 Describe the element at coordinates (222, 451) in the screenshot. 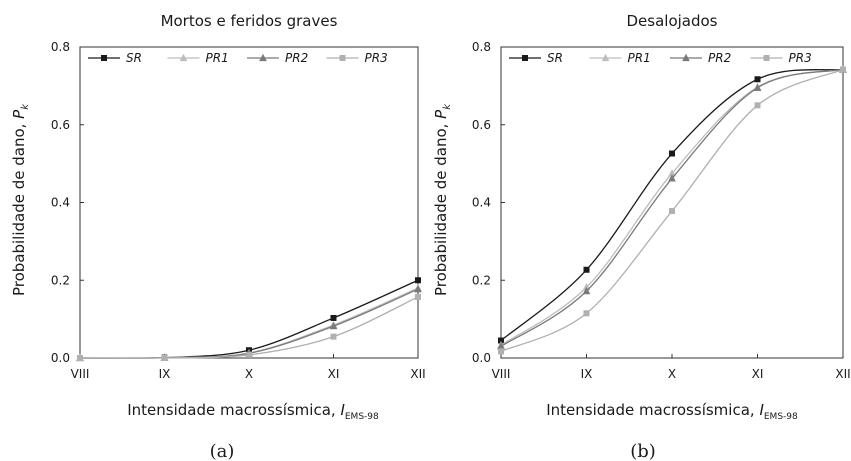

I see `panel-caption: (a)` at that location.